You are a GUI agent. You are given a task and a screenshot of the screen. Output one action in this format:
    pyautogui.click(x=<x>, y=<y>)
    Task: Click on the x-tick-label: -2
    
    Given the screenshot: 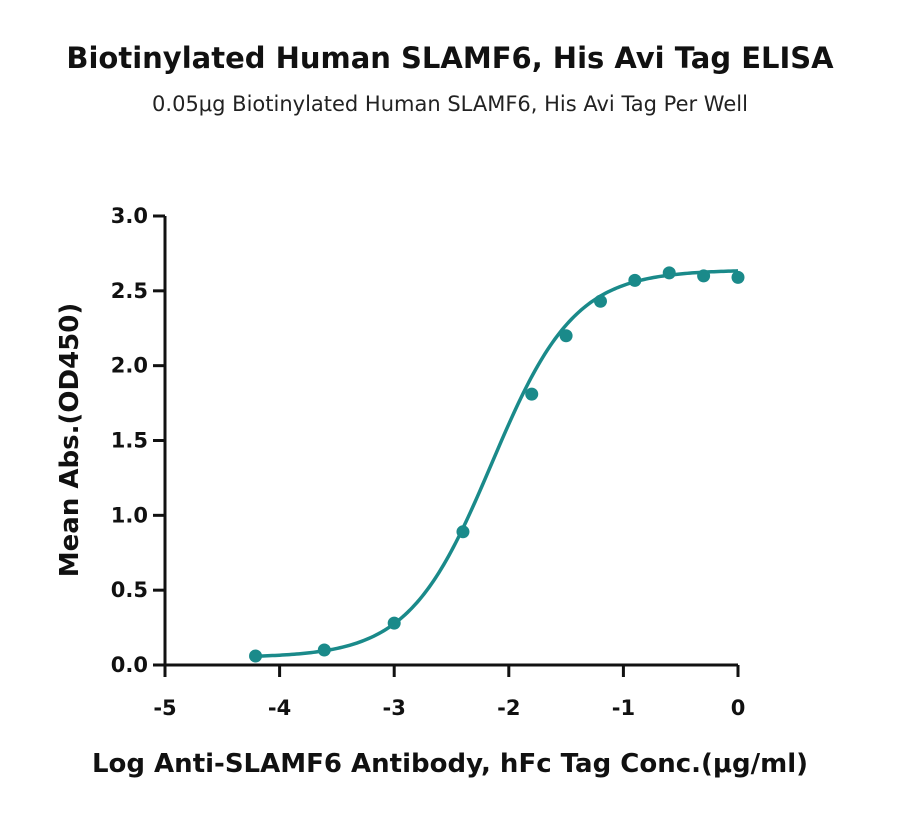 What is the action you would take?
    pyautogui.click(x=508, y=708)
    